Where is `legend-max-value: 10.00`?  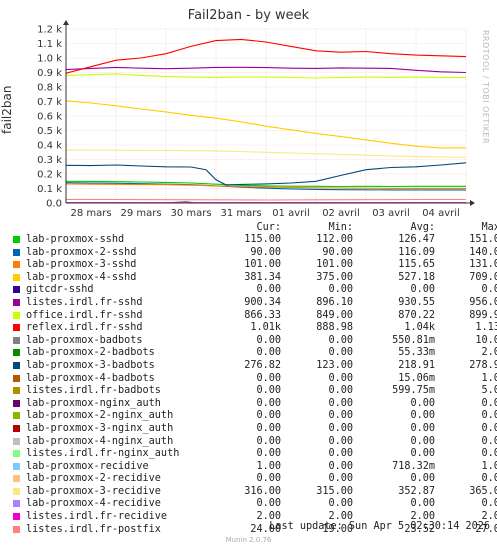
legend-max-value: 10.00 is located at coordinates (486, 340).